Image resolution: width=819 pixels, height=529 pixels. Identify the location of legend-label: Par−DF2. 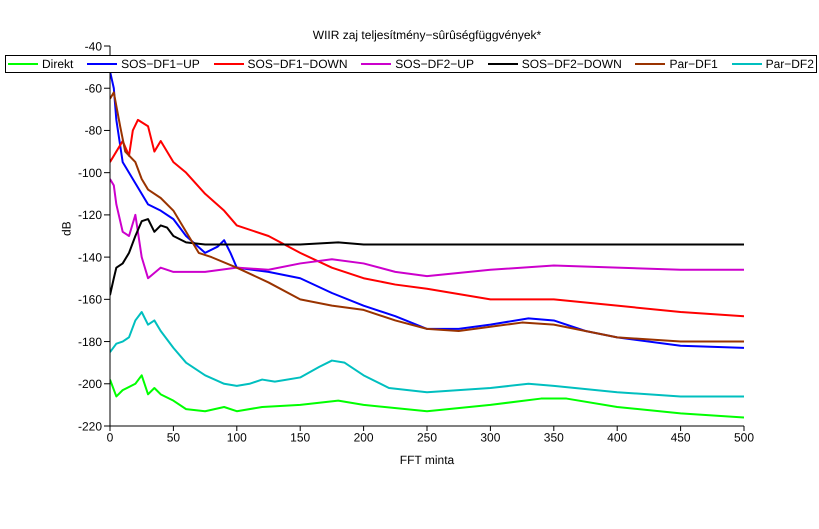
(789, 64).